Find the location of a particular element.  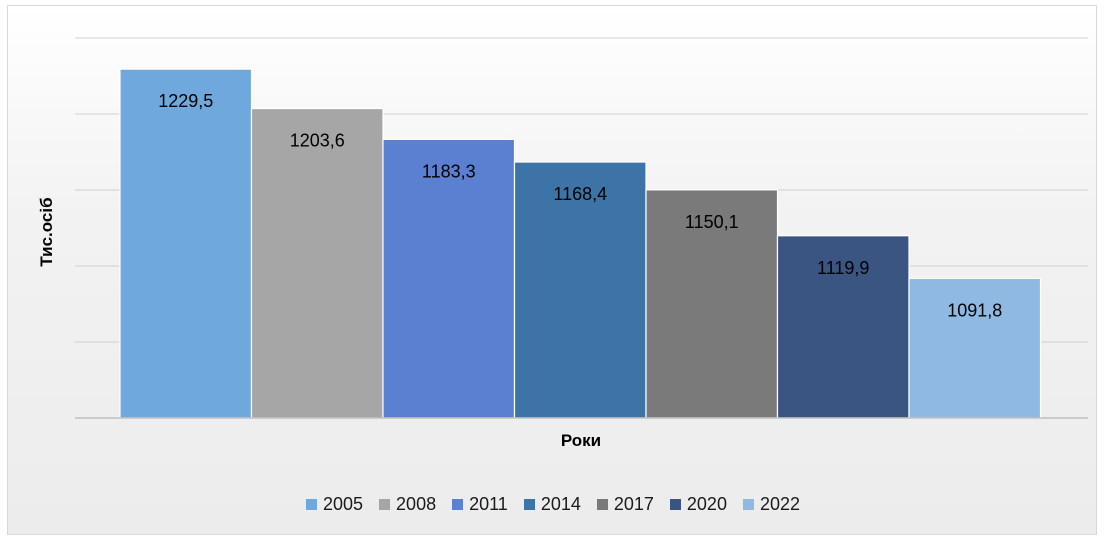

legend-item-2017: 2017 is located at coordinates (625, 504).